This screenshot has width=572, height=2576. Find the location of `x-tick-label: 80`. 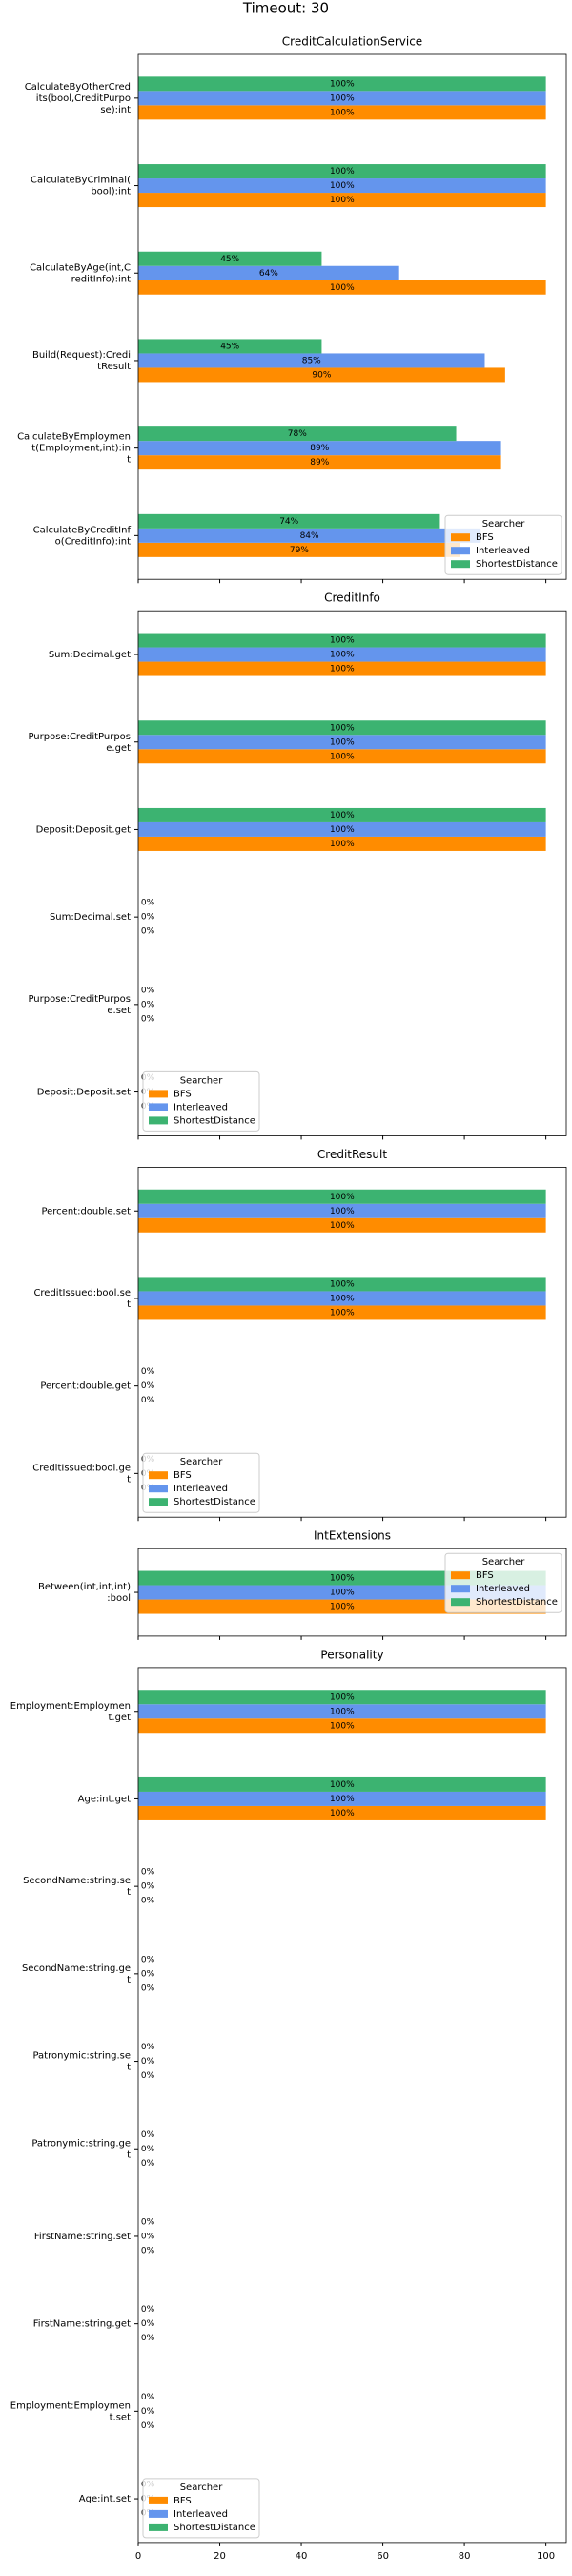

x-tick-label: 80 is located at coordinates (465, 2556).